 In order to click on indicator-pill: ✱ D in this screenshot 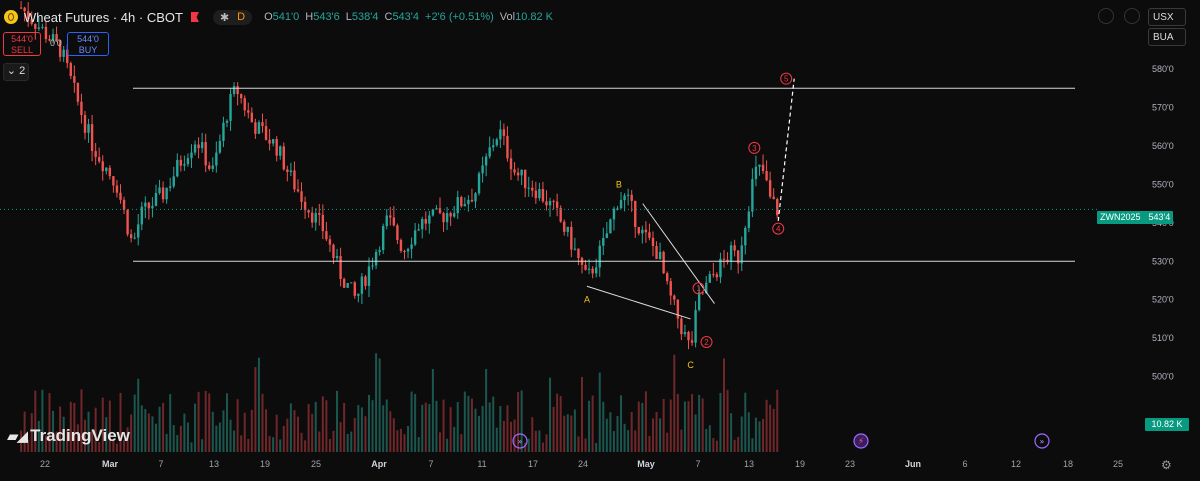, I will do `click(232, 17)`.